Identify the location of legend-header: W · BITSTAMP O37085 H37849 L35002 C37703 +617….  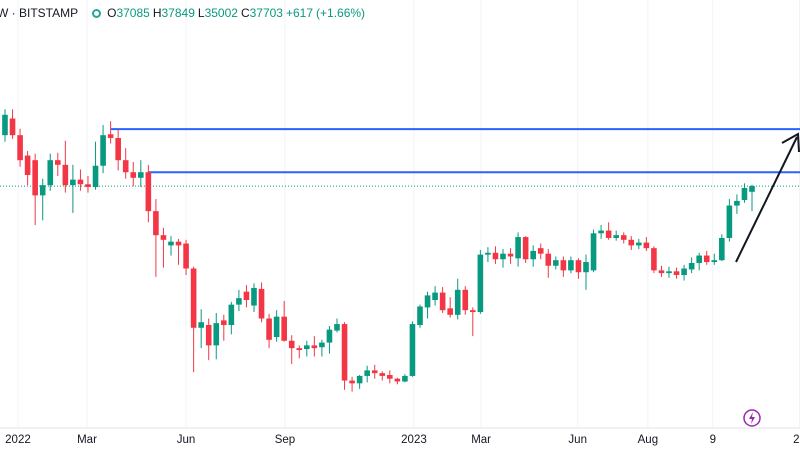
(184, 13).